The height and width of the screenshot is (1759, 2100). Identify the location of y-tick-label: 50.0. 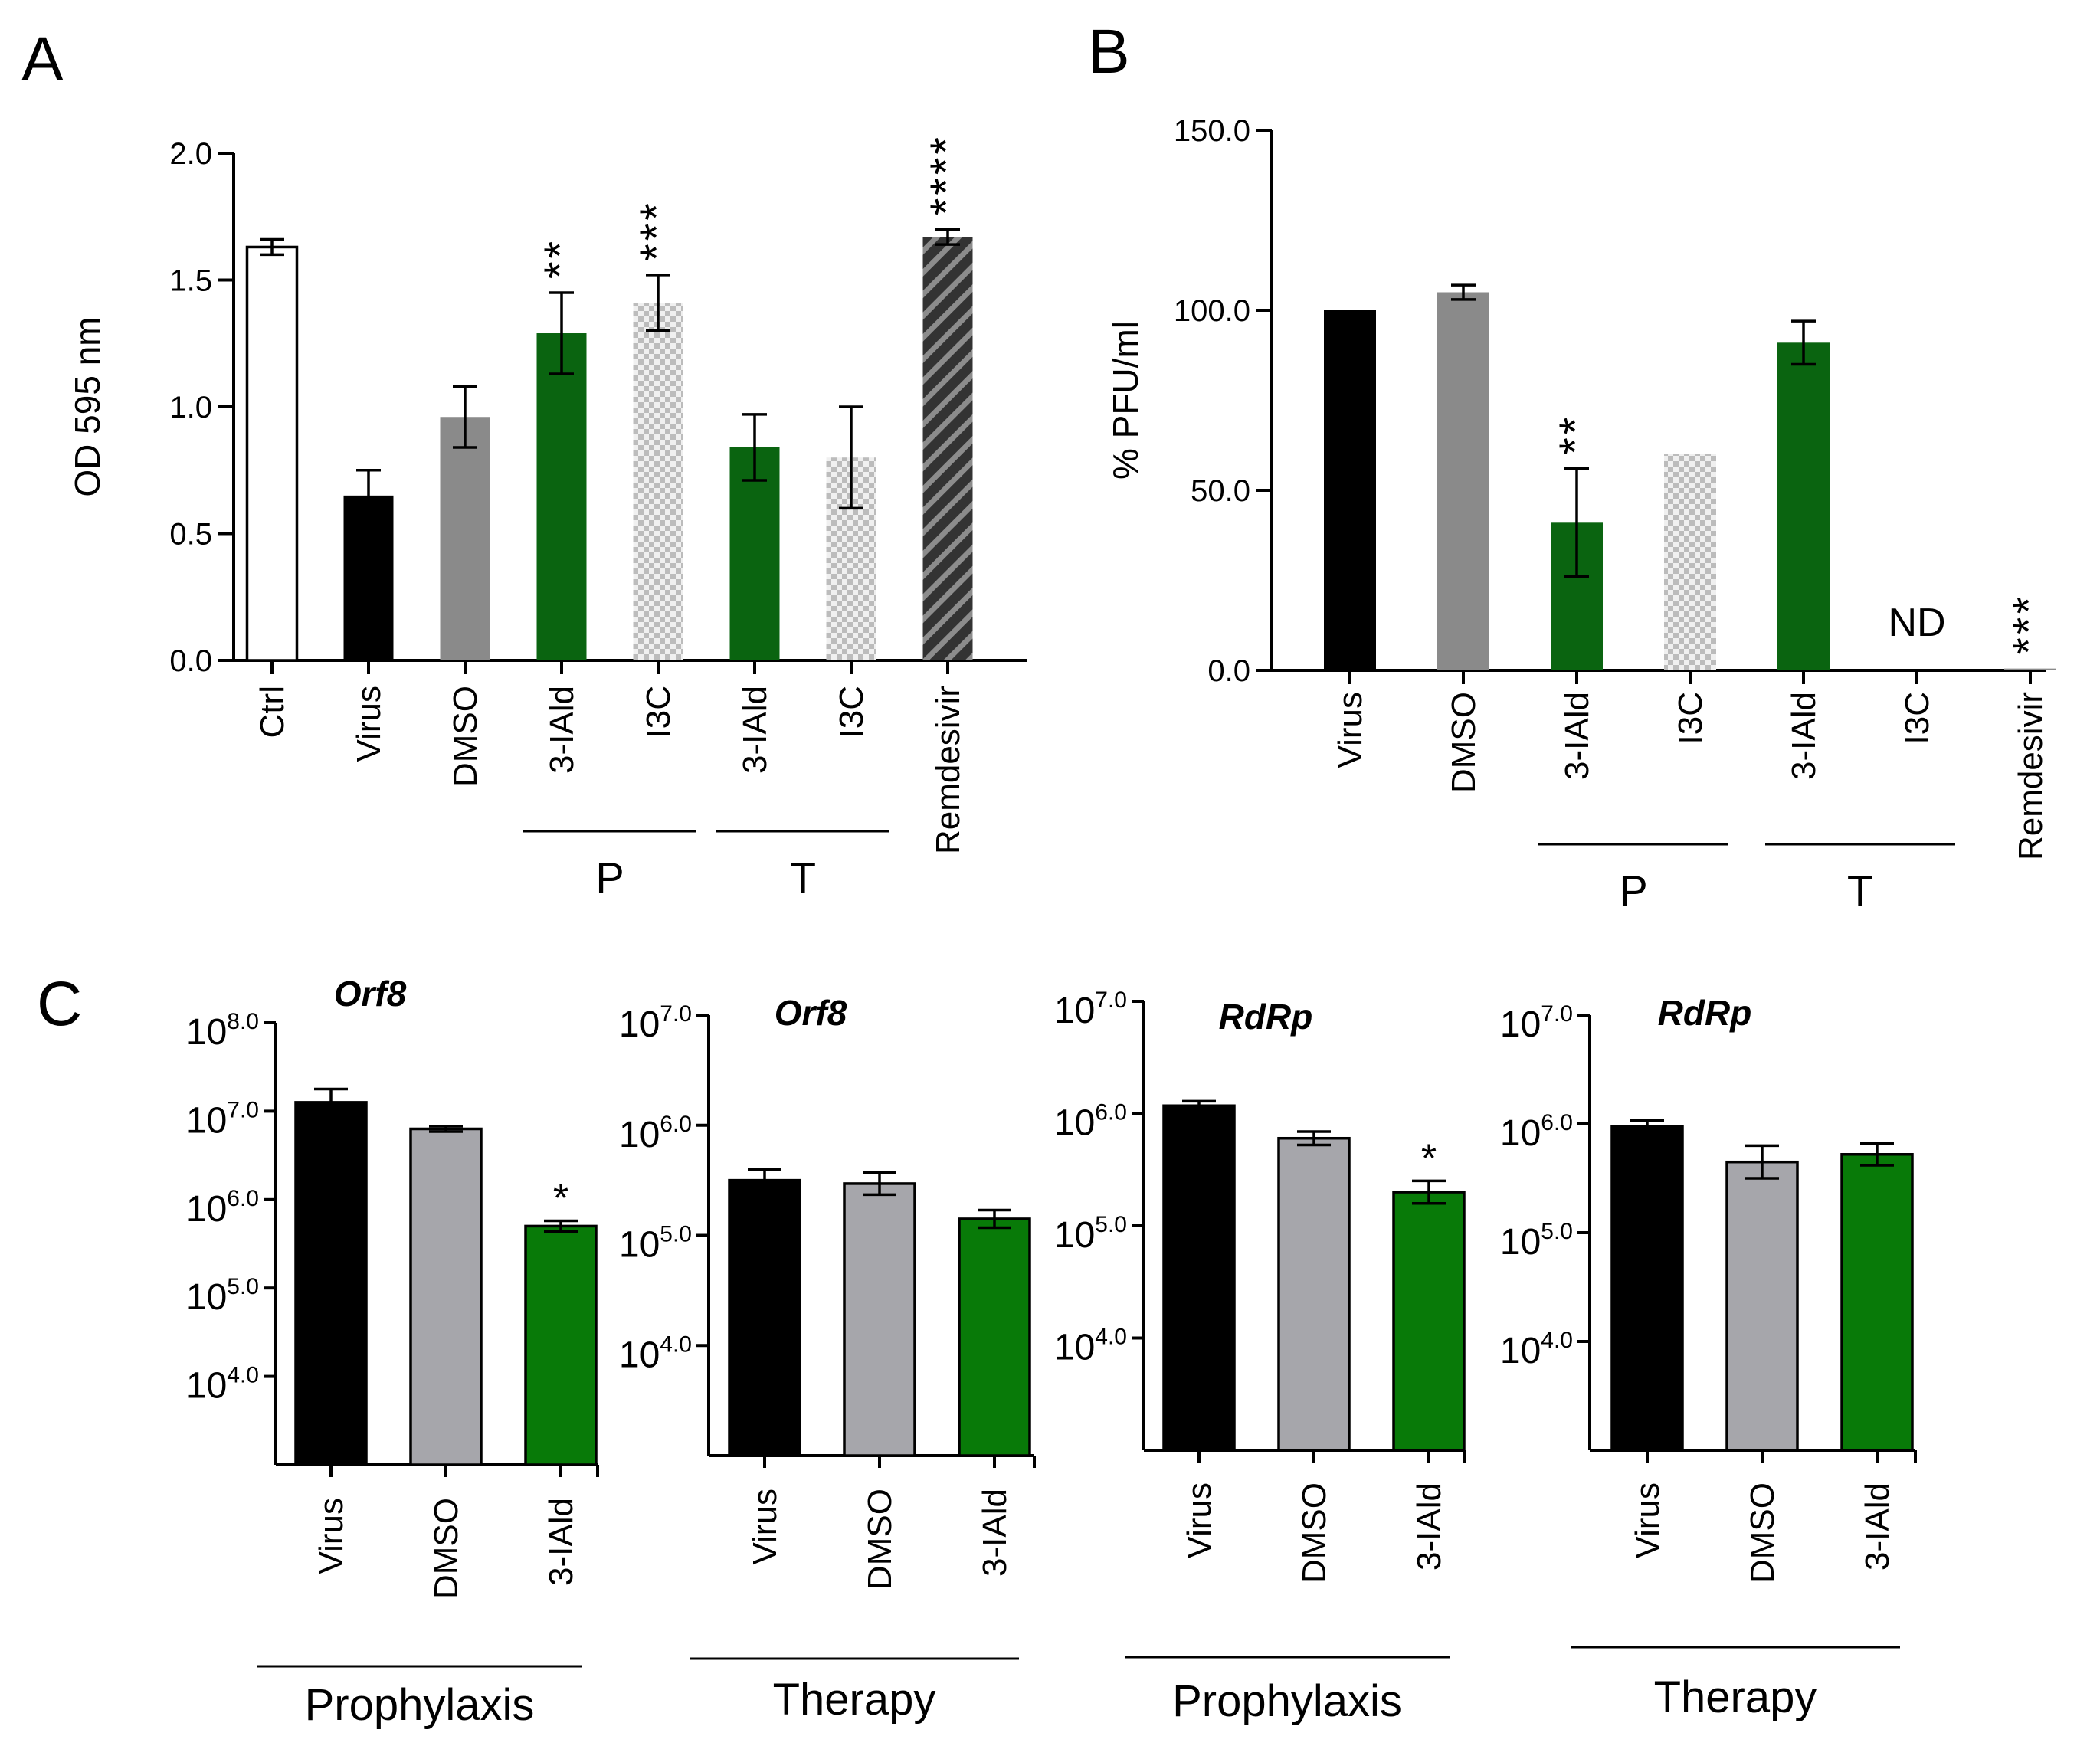
(1220, 491).